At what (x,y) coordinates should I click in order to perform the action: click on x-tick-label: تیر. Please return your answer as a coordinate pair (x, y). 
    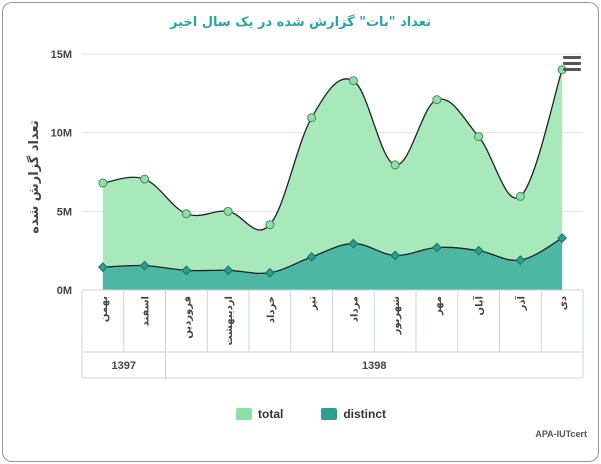
    Looking at the image, I should click on (313, 303).